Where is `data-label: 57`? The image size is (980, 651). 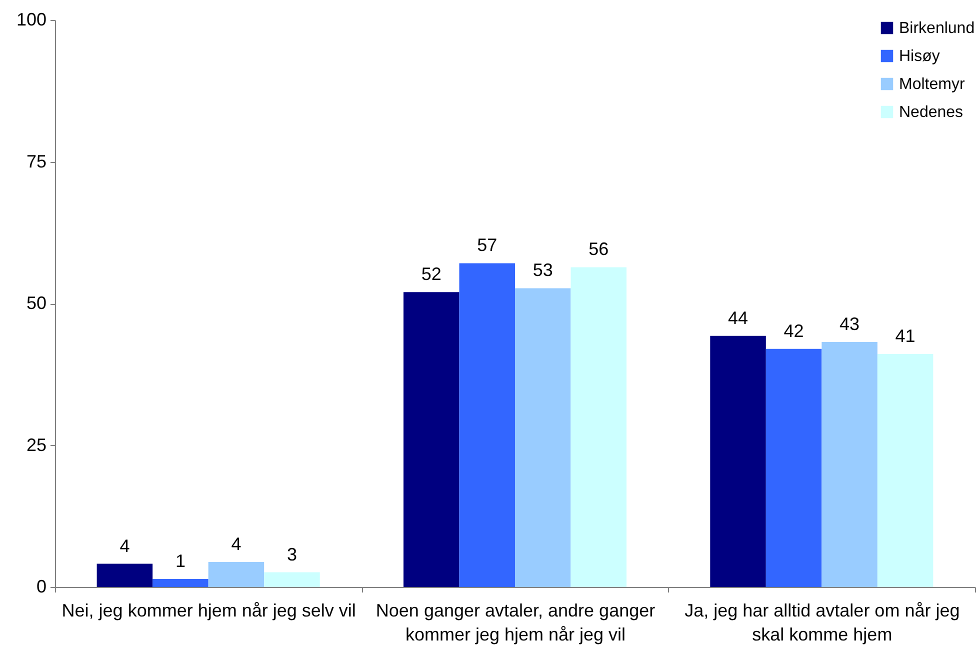 data-label: 57 is located at coordinates (487, 245).